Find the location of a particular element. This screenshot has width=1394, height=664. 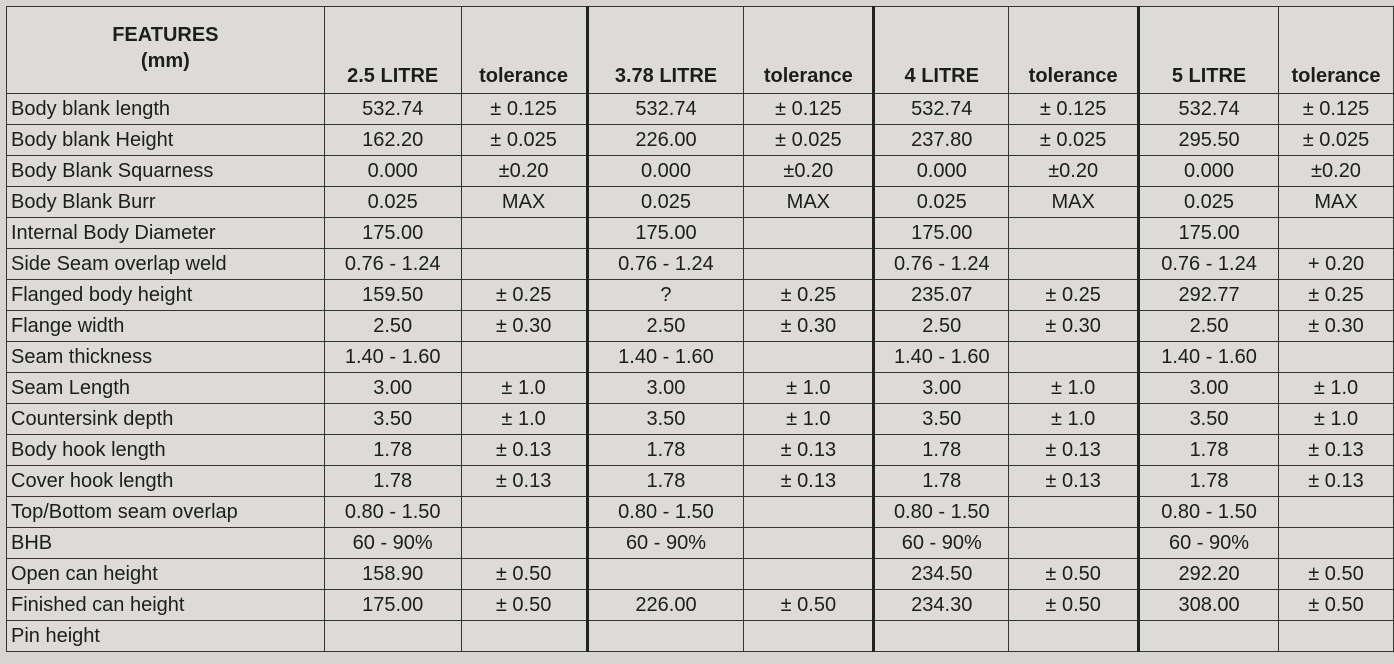

features-header-title: FEATURES is located at coordinates (165, 35).